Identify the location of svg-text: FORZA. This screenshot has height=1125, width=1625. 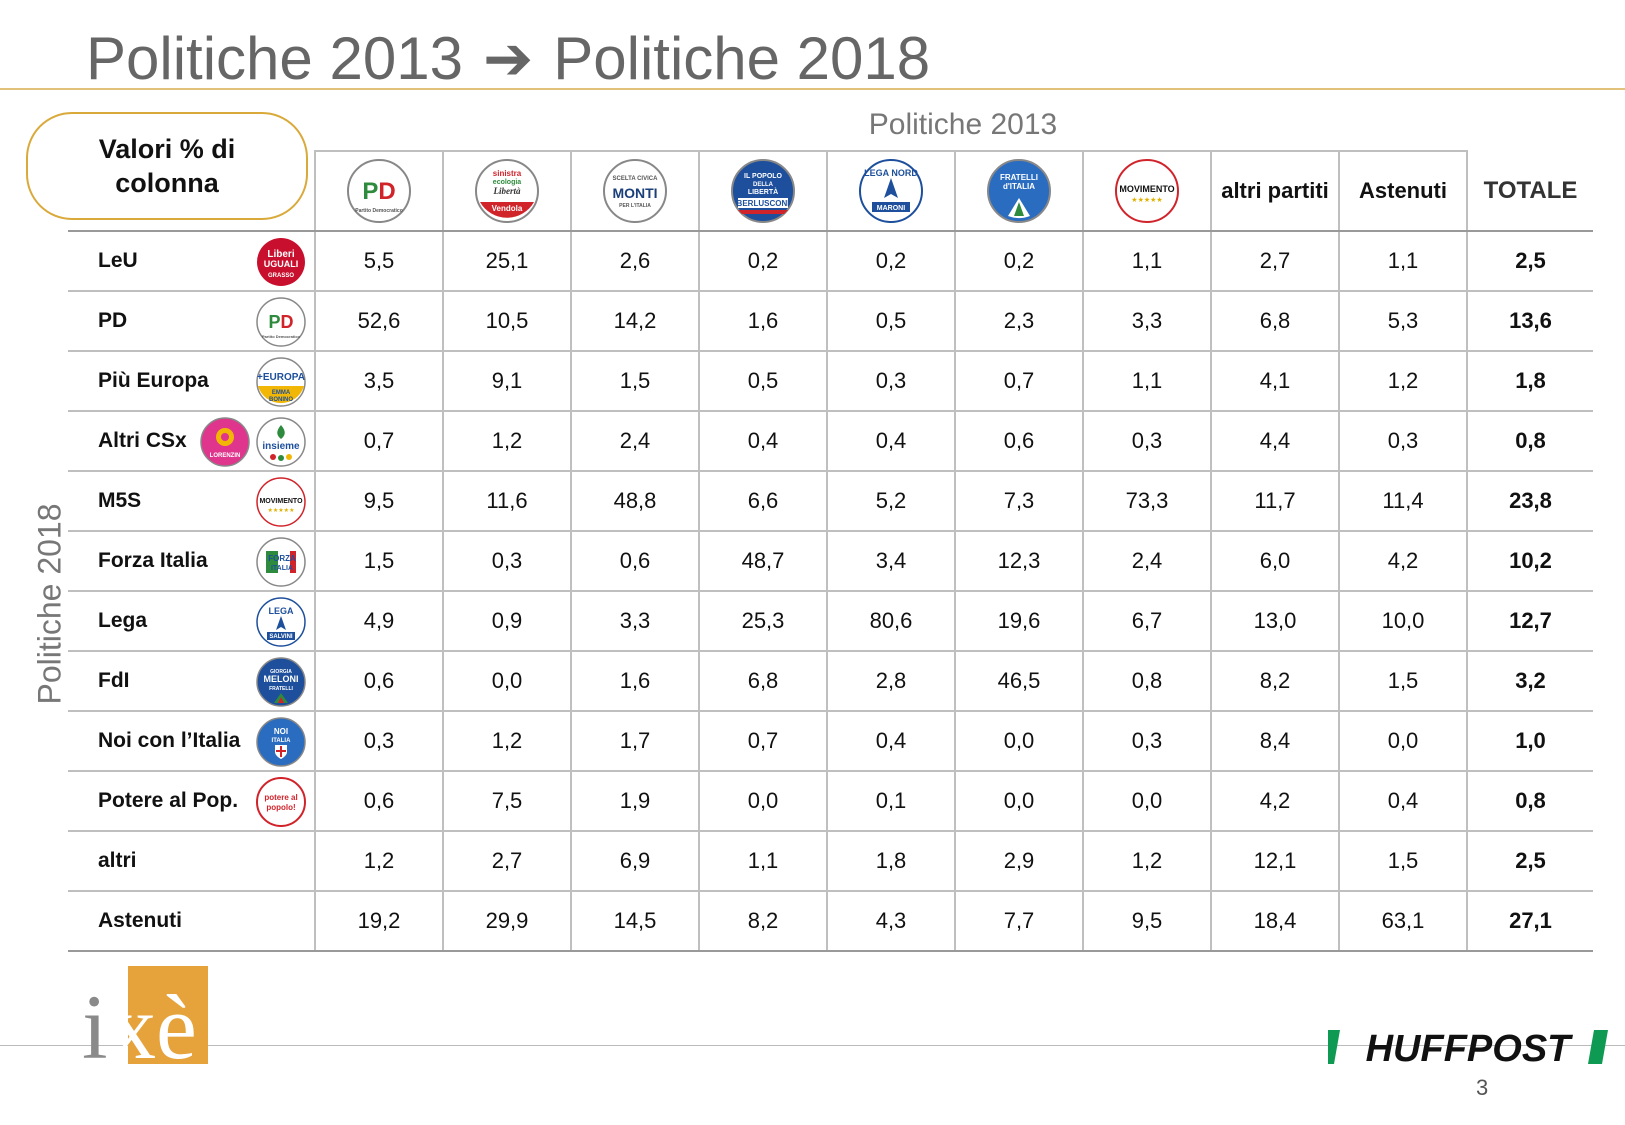
(282, 558).